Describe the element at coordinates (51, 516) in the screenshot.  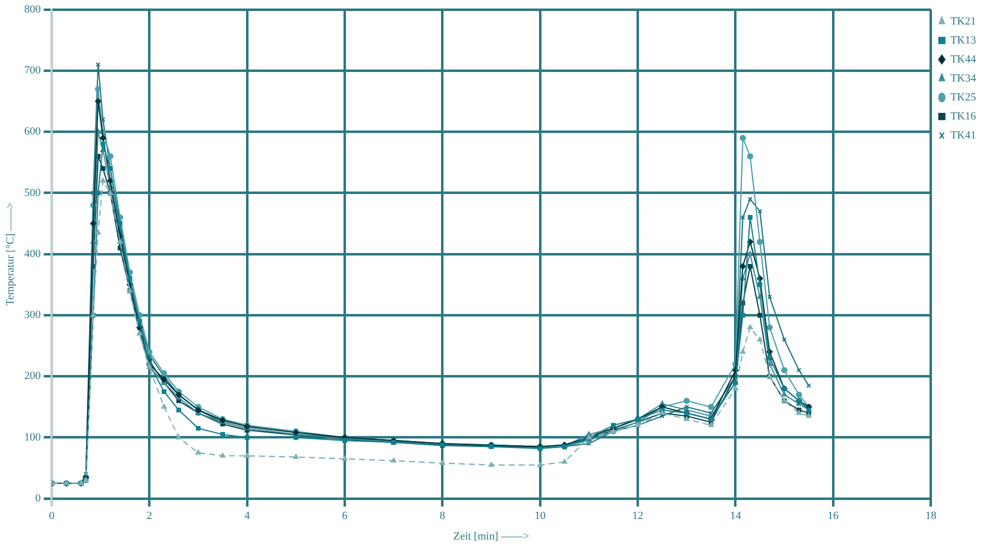
I see `x-tick-label: 0` at that location.